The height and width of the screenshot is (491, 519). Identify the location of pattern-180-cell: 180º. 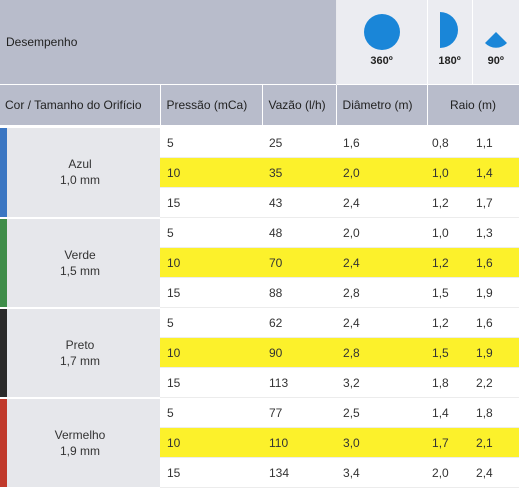
(449, 42).